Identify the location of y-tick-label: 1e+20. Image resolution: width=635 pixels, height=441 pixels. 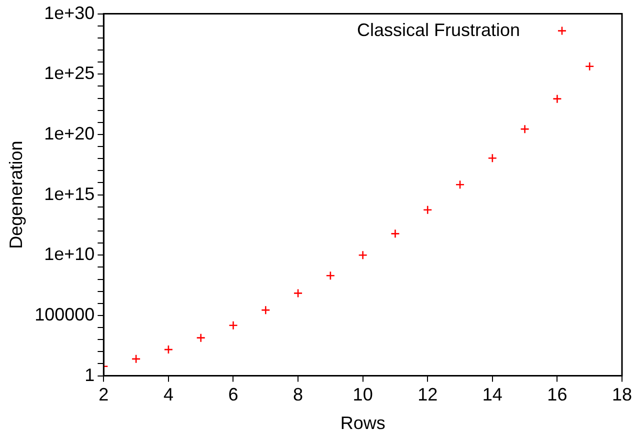
(69, 133).